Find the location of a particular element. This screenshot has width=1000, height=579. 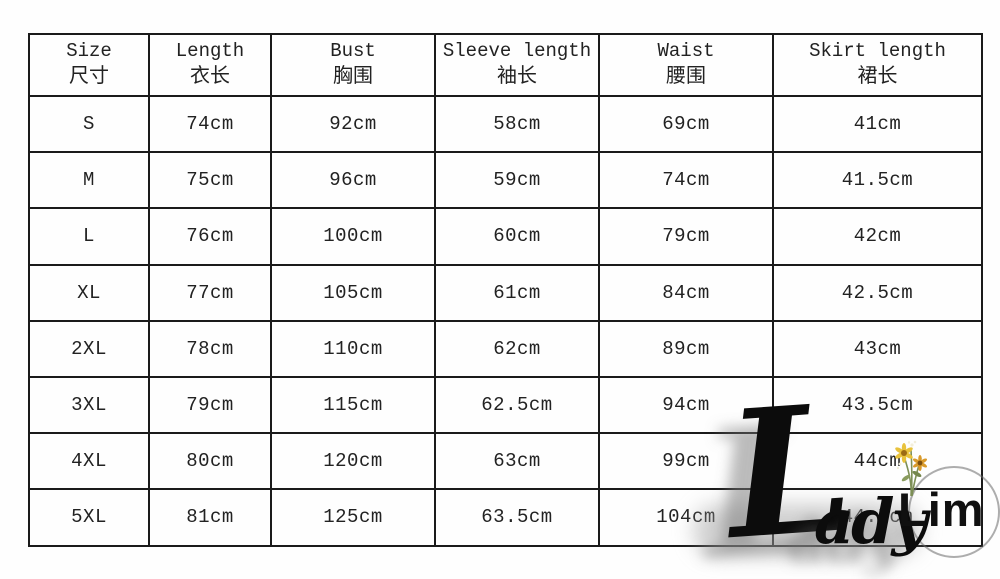

table-cell: 41cm is located at coordinates (877, 124).